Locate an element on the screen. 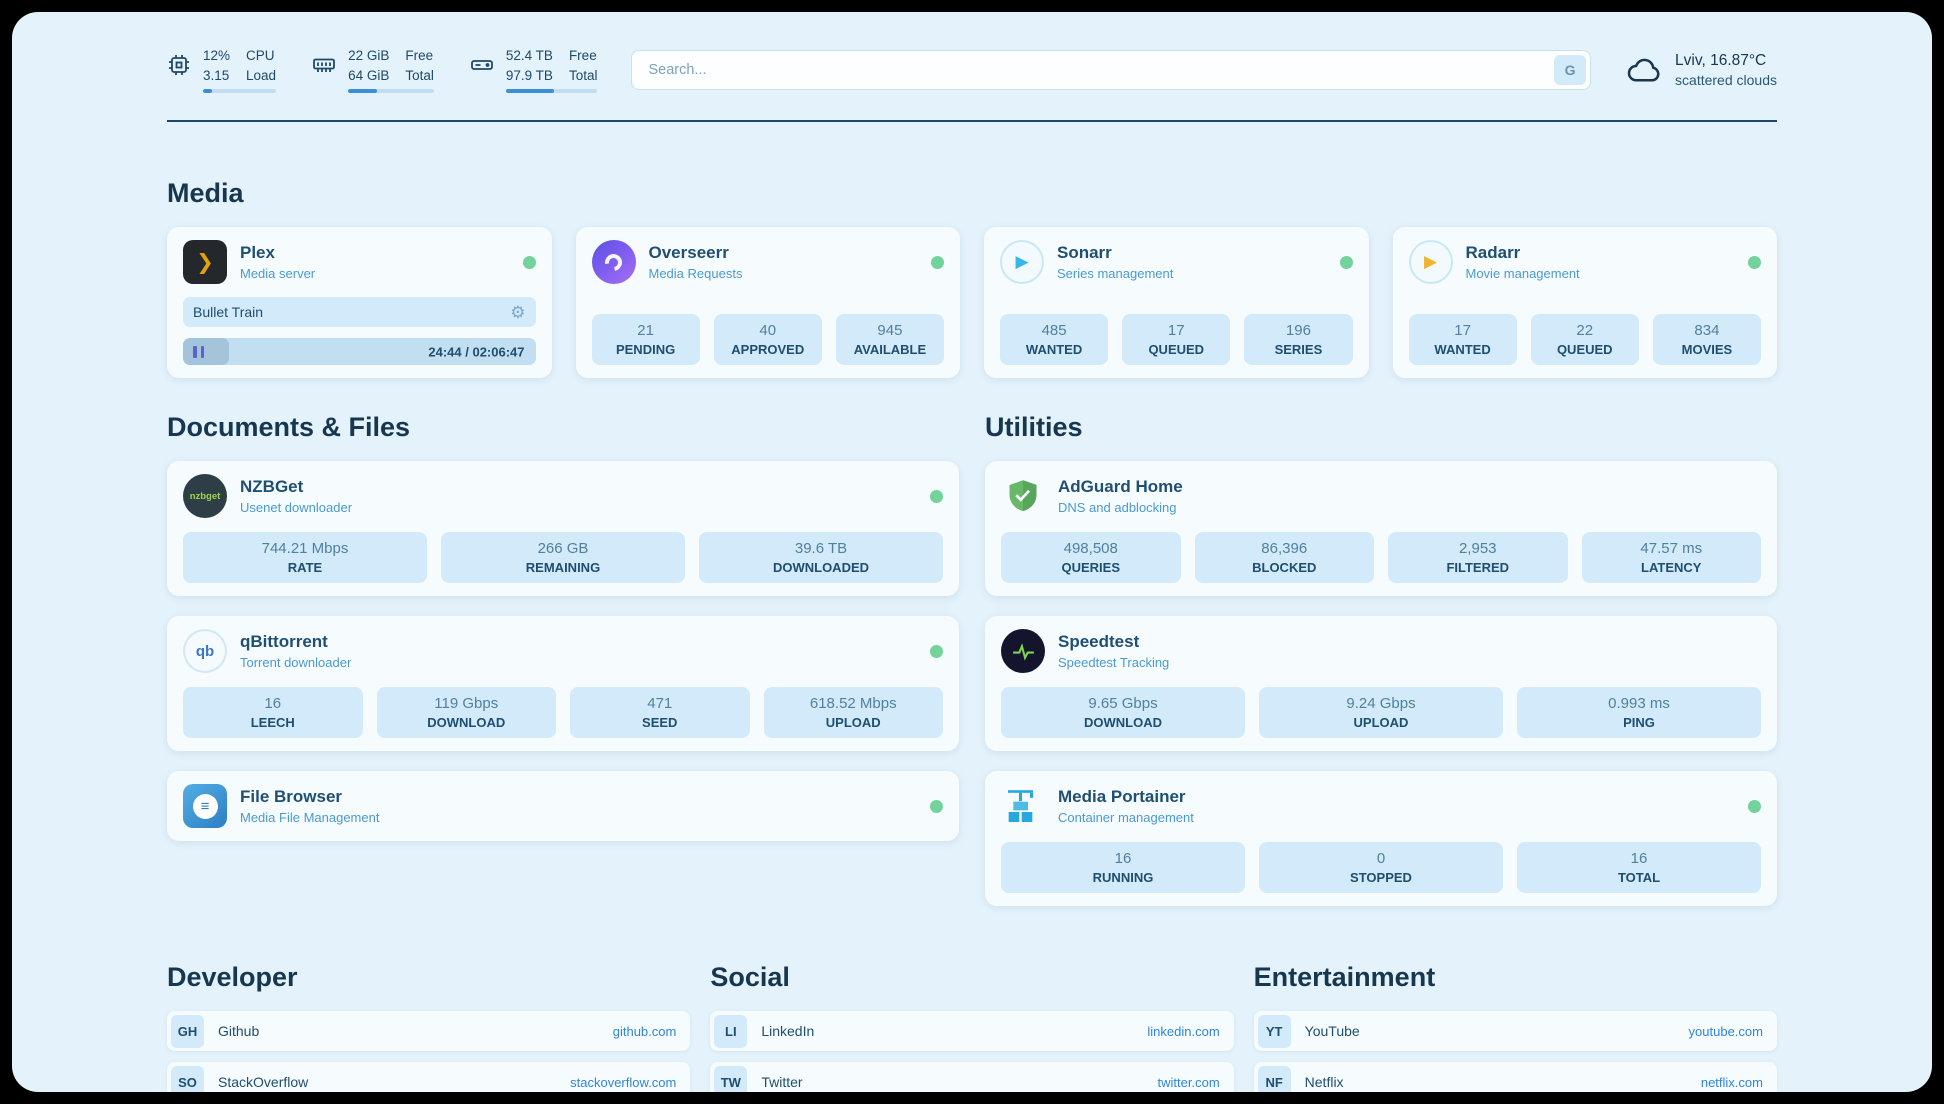 The height and width of the screenshot is (1104, 1944). stat-queued: 17 QUEUED is located at coordinates (1176, 339).